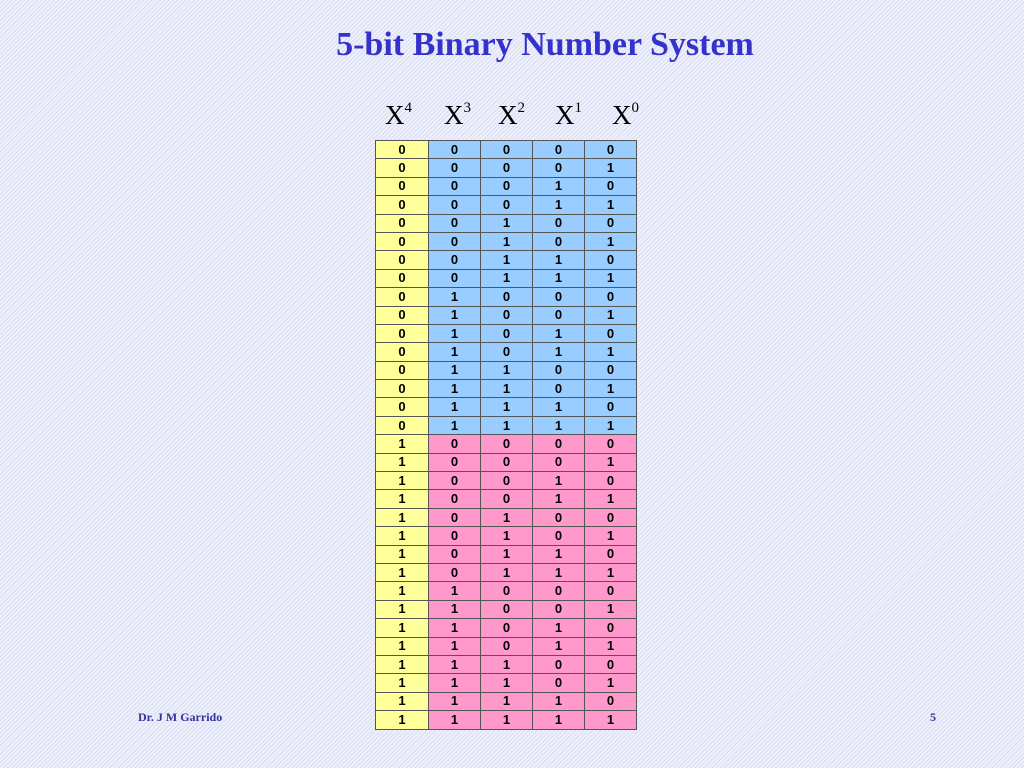  Describe the element at coordinates (398, 115) in the screenshot. I see `column-header-x4: X4` at that location.